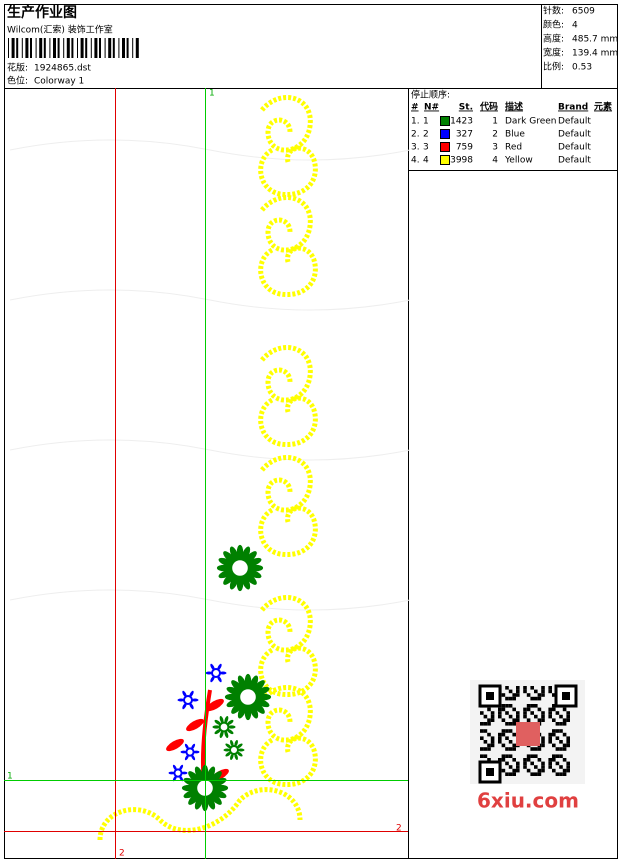  What do you see at coordinates (415, 122) in the screenshot?
I see `cell: 1.` at bounding box center [415, 122].